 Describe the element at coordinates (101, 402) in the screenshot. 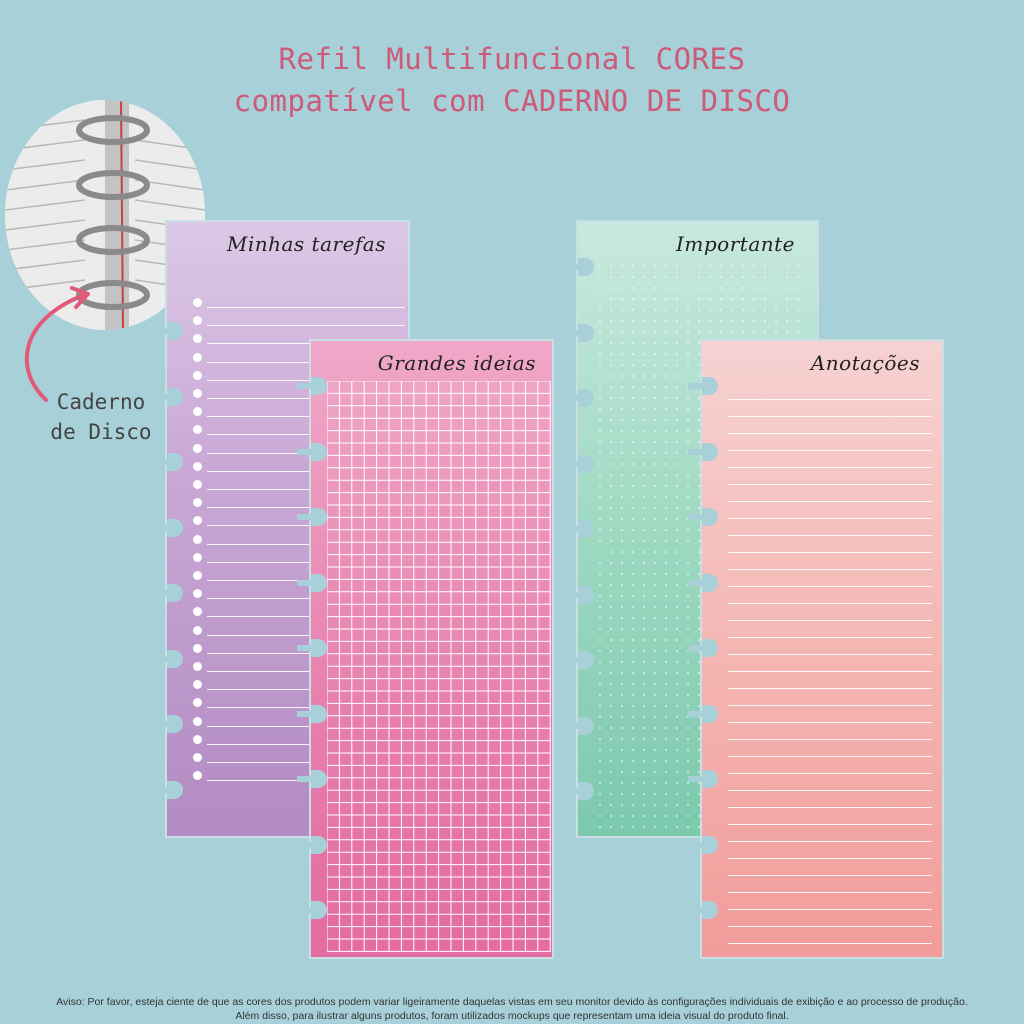

I see `callout-label-line-1: Caderno` at that location.